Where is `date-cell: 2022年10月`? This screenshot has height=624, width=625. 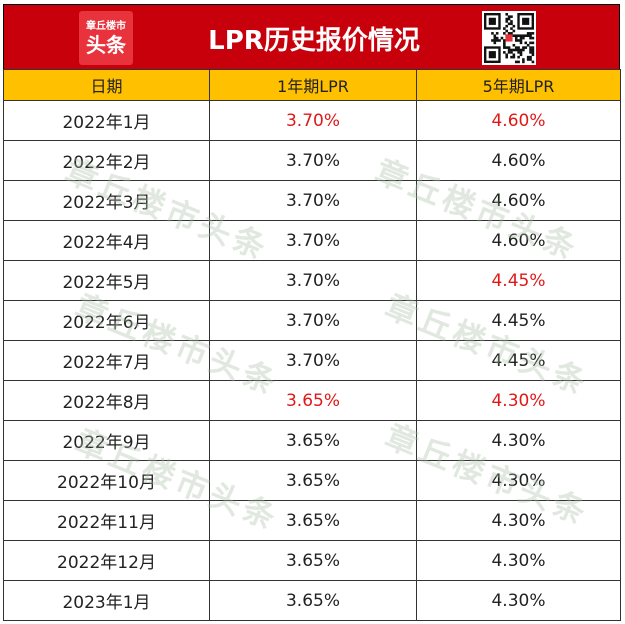
date-cell: 2022年10月 is located at coordinates (106, 480).